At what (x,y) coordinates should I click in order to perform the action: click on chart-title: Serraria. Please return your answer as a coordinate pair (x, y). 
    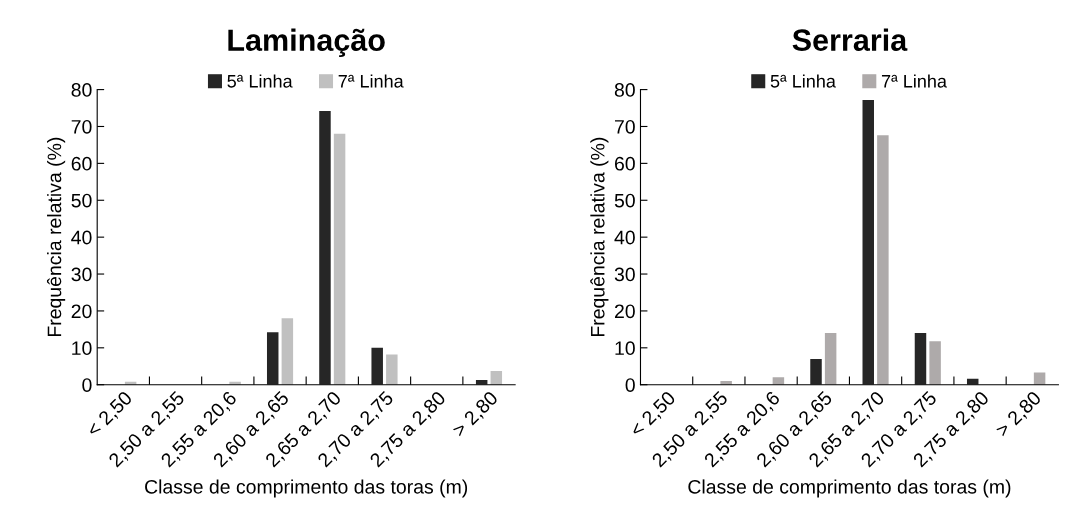
    Looking at the image, I should click on (850, 39).